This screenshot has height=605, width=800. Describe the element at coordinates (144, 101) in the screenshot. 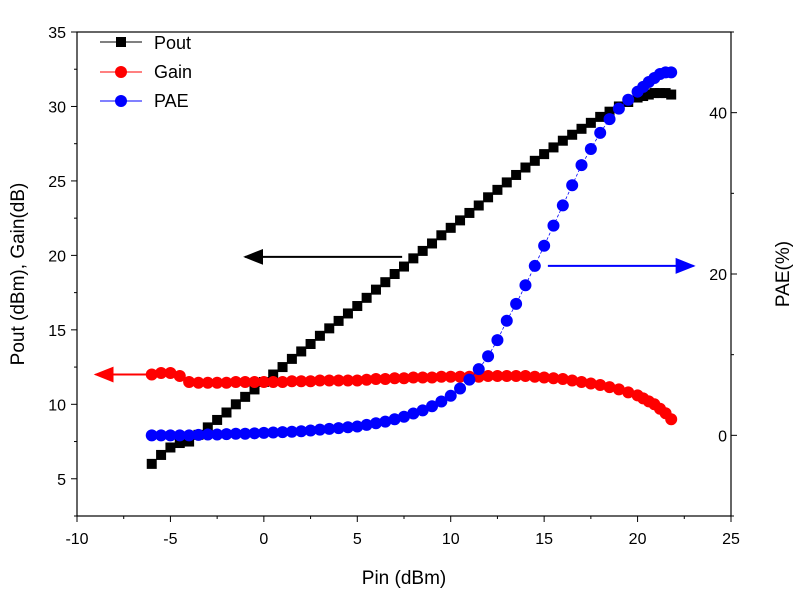

I see `legend-item-pae: PAE` at that location.